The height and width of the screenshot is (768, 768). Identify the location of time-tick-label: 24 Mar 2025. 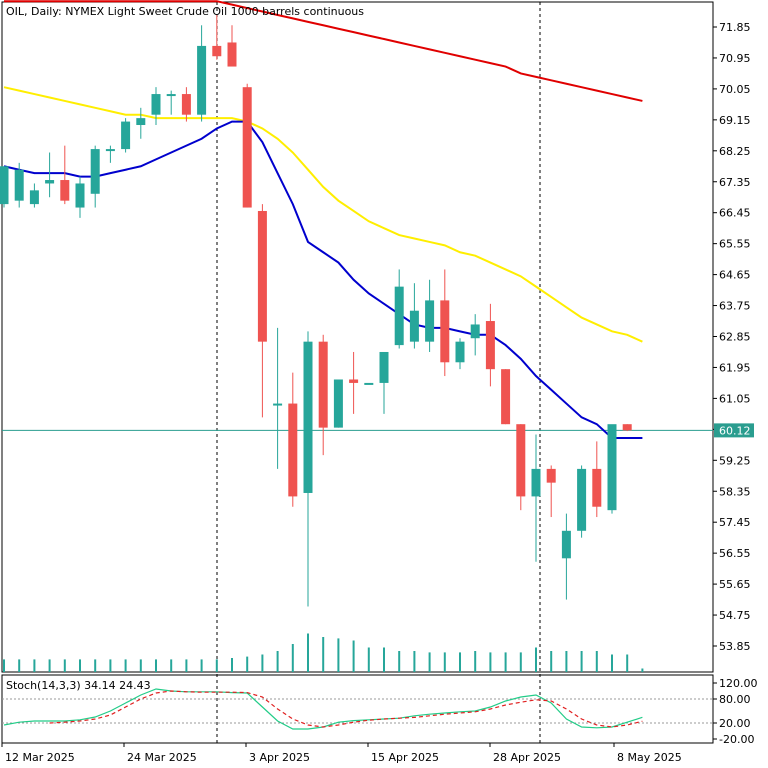
(162, 757).